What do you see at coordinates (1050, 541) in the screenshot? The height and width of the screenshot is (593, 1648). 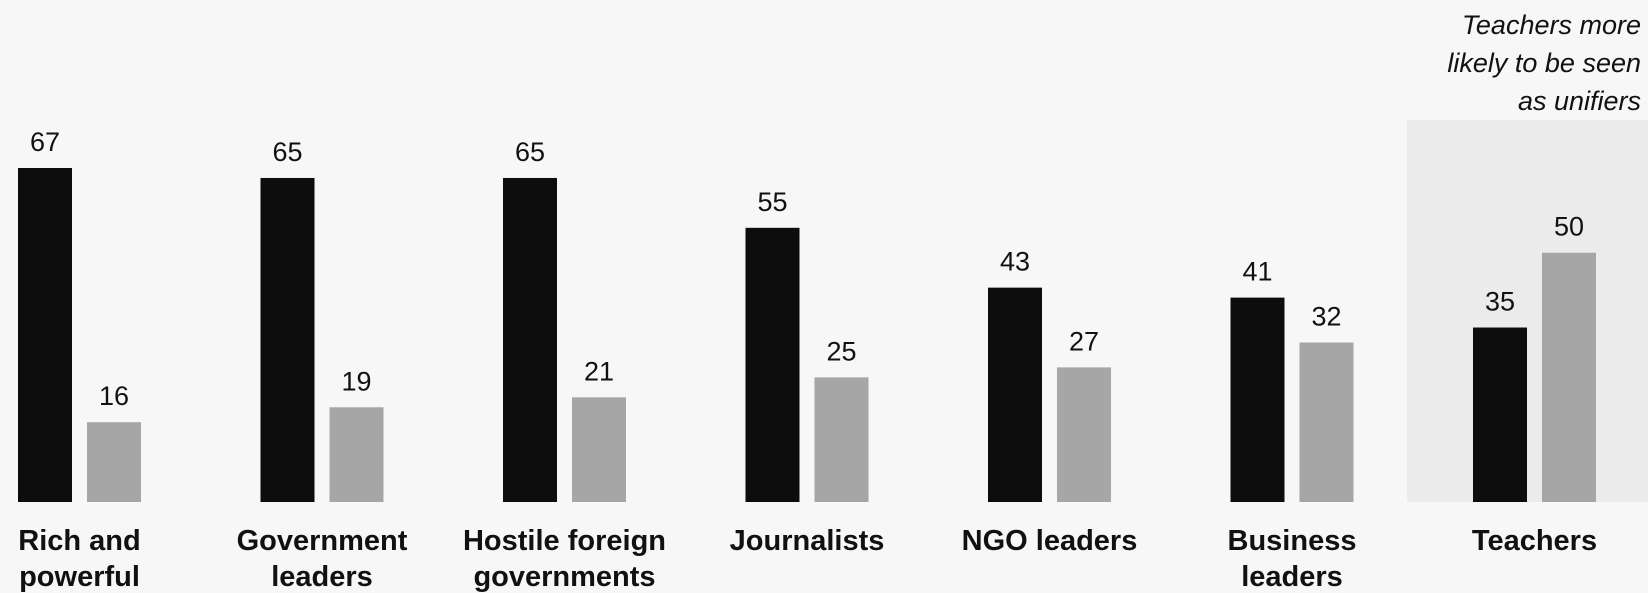 I see `category-label: NGO leaders` at bounding box center [1050, 541].